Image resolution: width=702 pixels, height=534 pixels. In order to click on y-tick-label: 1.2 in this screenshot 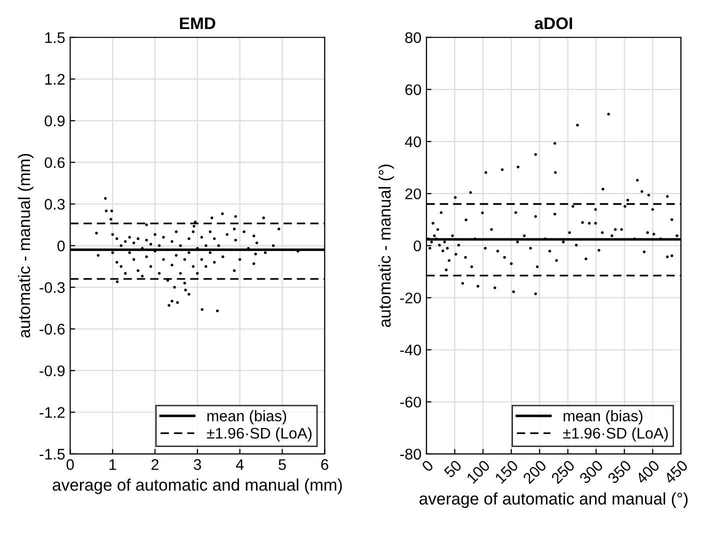, I will do `click(55, 79)`.